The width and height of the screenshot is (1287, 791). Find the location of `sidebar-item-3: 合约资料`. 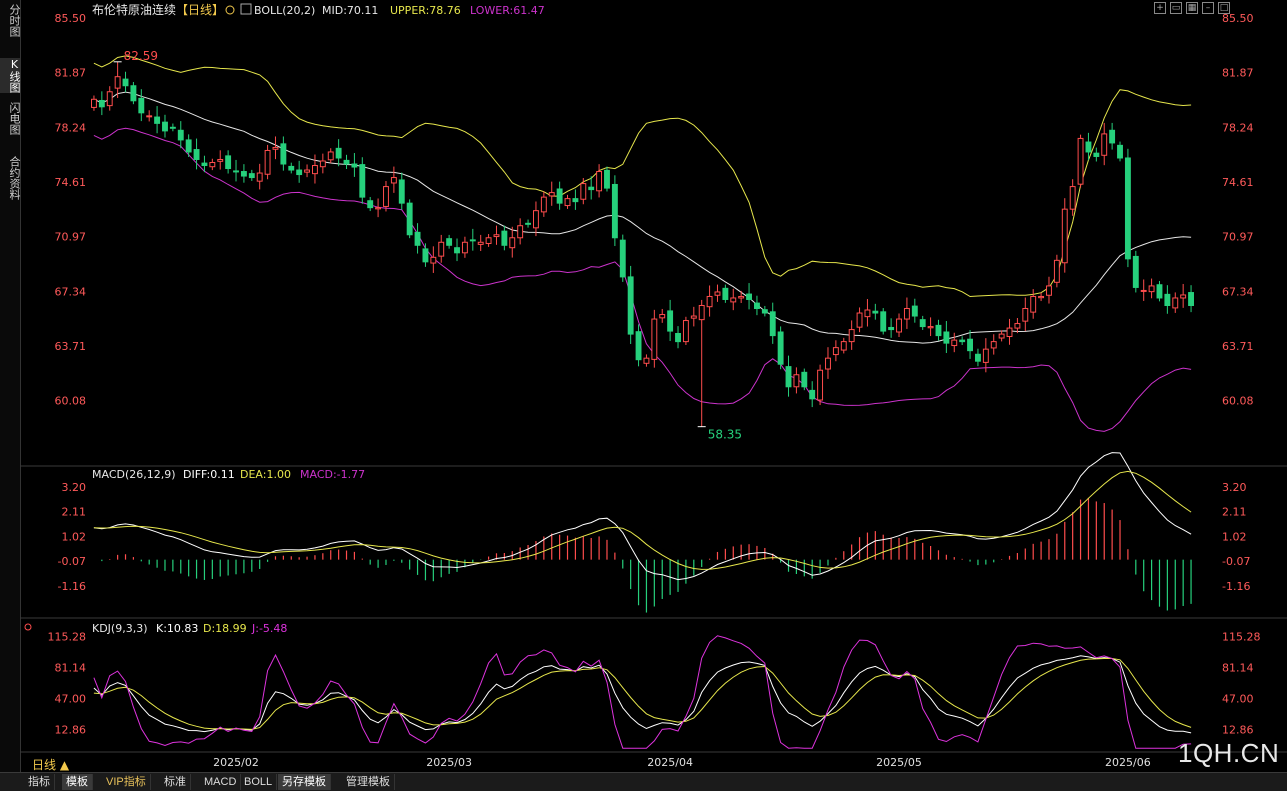

sidebar-item-3: 合约资料 is located at coordinates (14, 178).